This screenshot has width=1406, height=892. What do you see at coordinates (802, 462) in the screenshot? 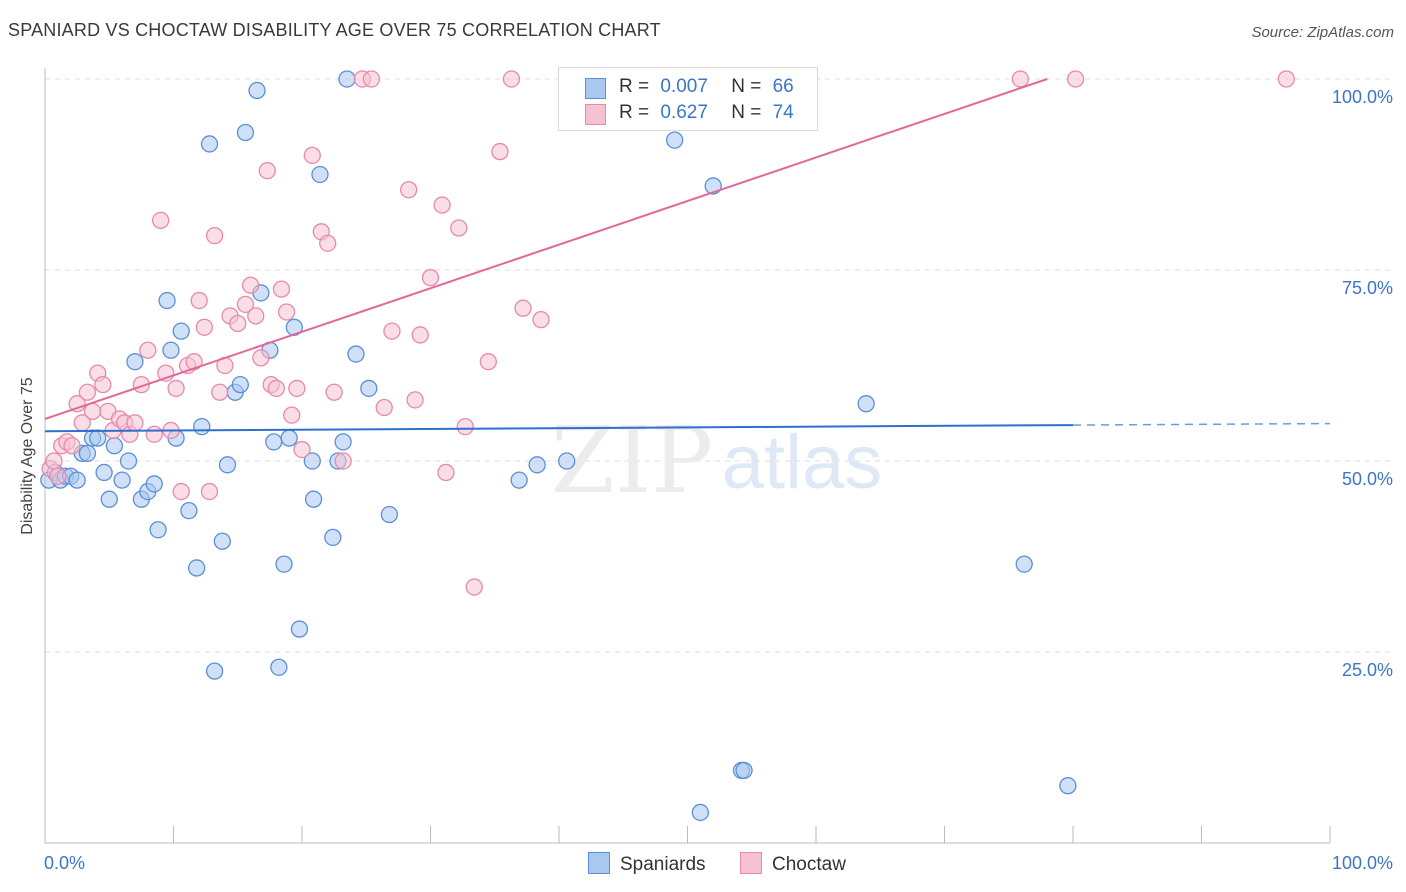
I see `watermark-atlas: atlas` at bounding box center [802, 462].